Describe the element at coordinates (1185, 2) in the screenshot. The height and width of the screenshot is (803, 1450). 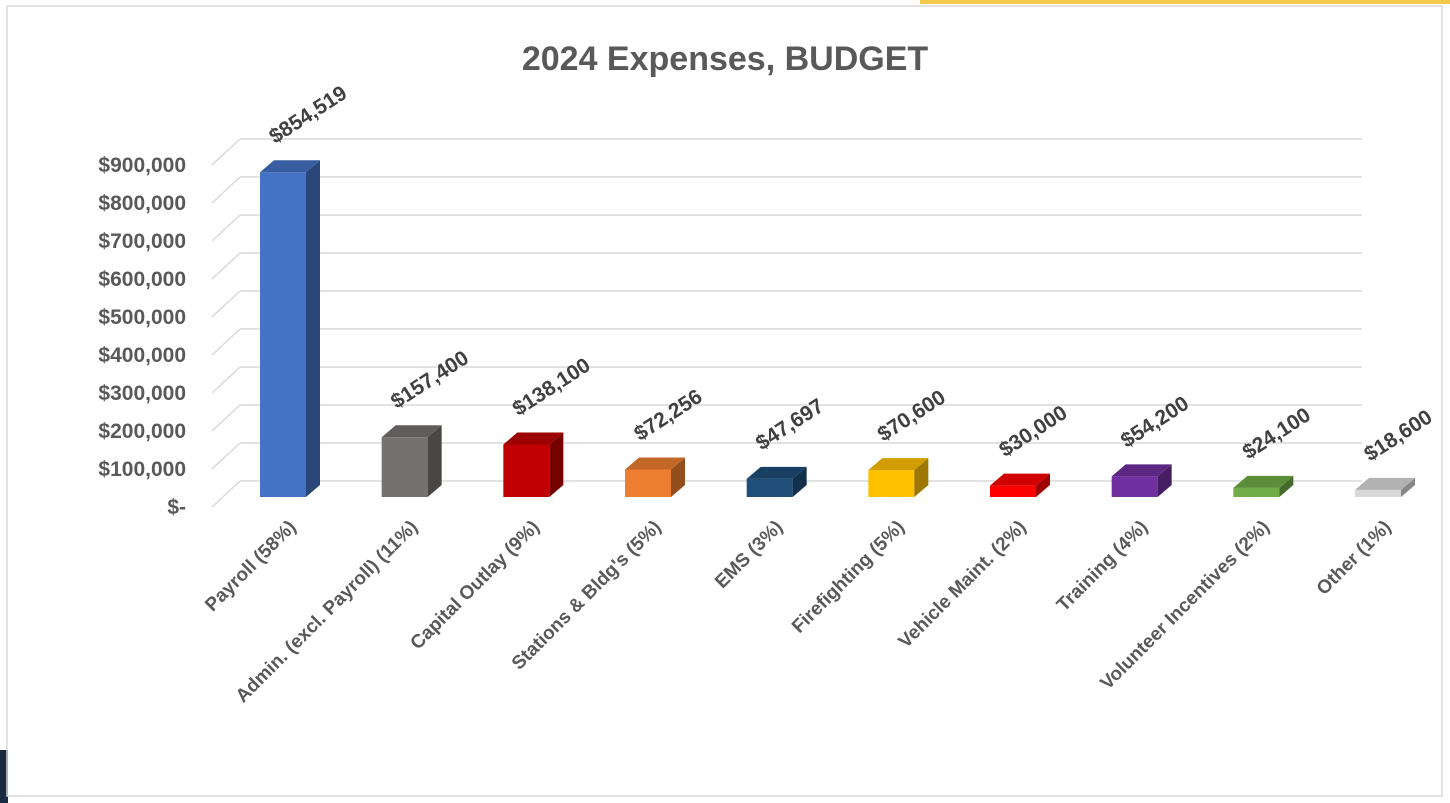
I see `frame-accent-yellow` at that location.